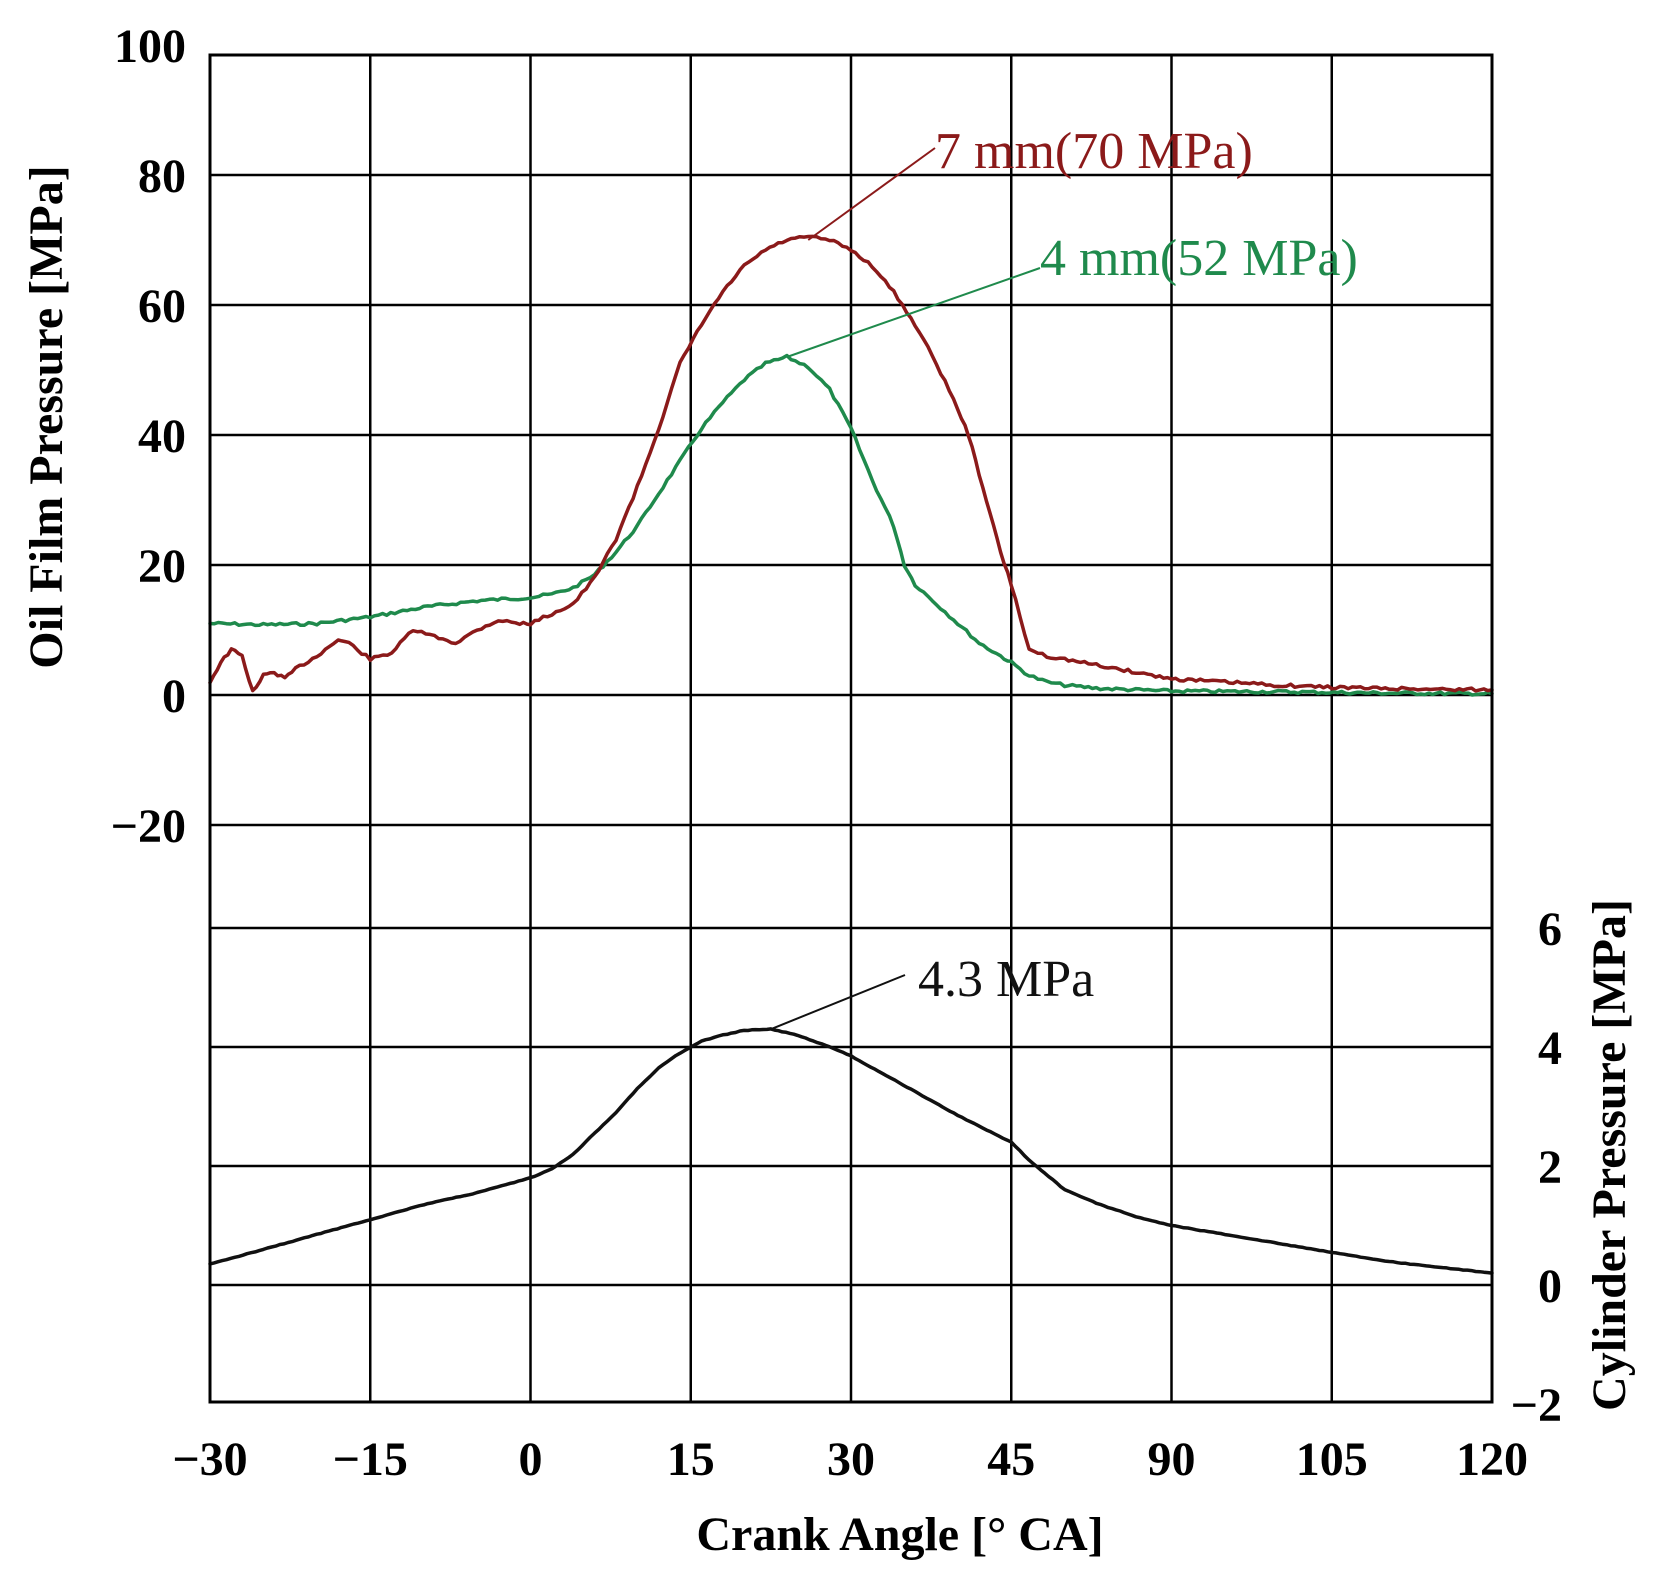  Describe the element at coordinates (1550, 1048) in the screenshot. I see `y-tick-label-cylinder: 4` at that location.